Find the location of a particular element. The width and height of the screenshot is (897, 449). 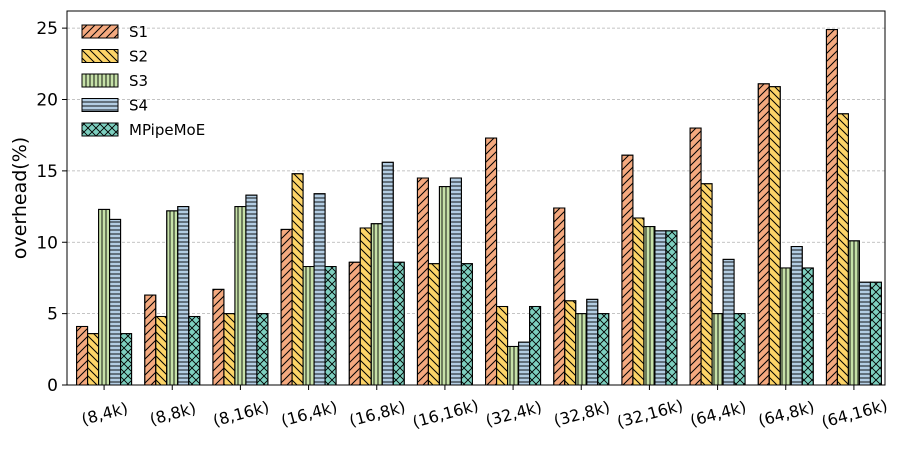

legend-item-s1: S1 is located at coordinates (114, 32).